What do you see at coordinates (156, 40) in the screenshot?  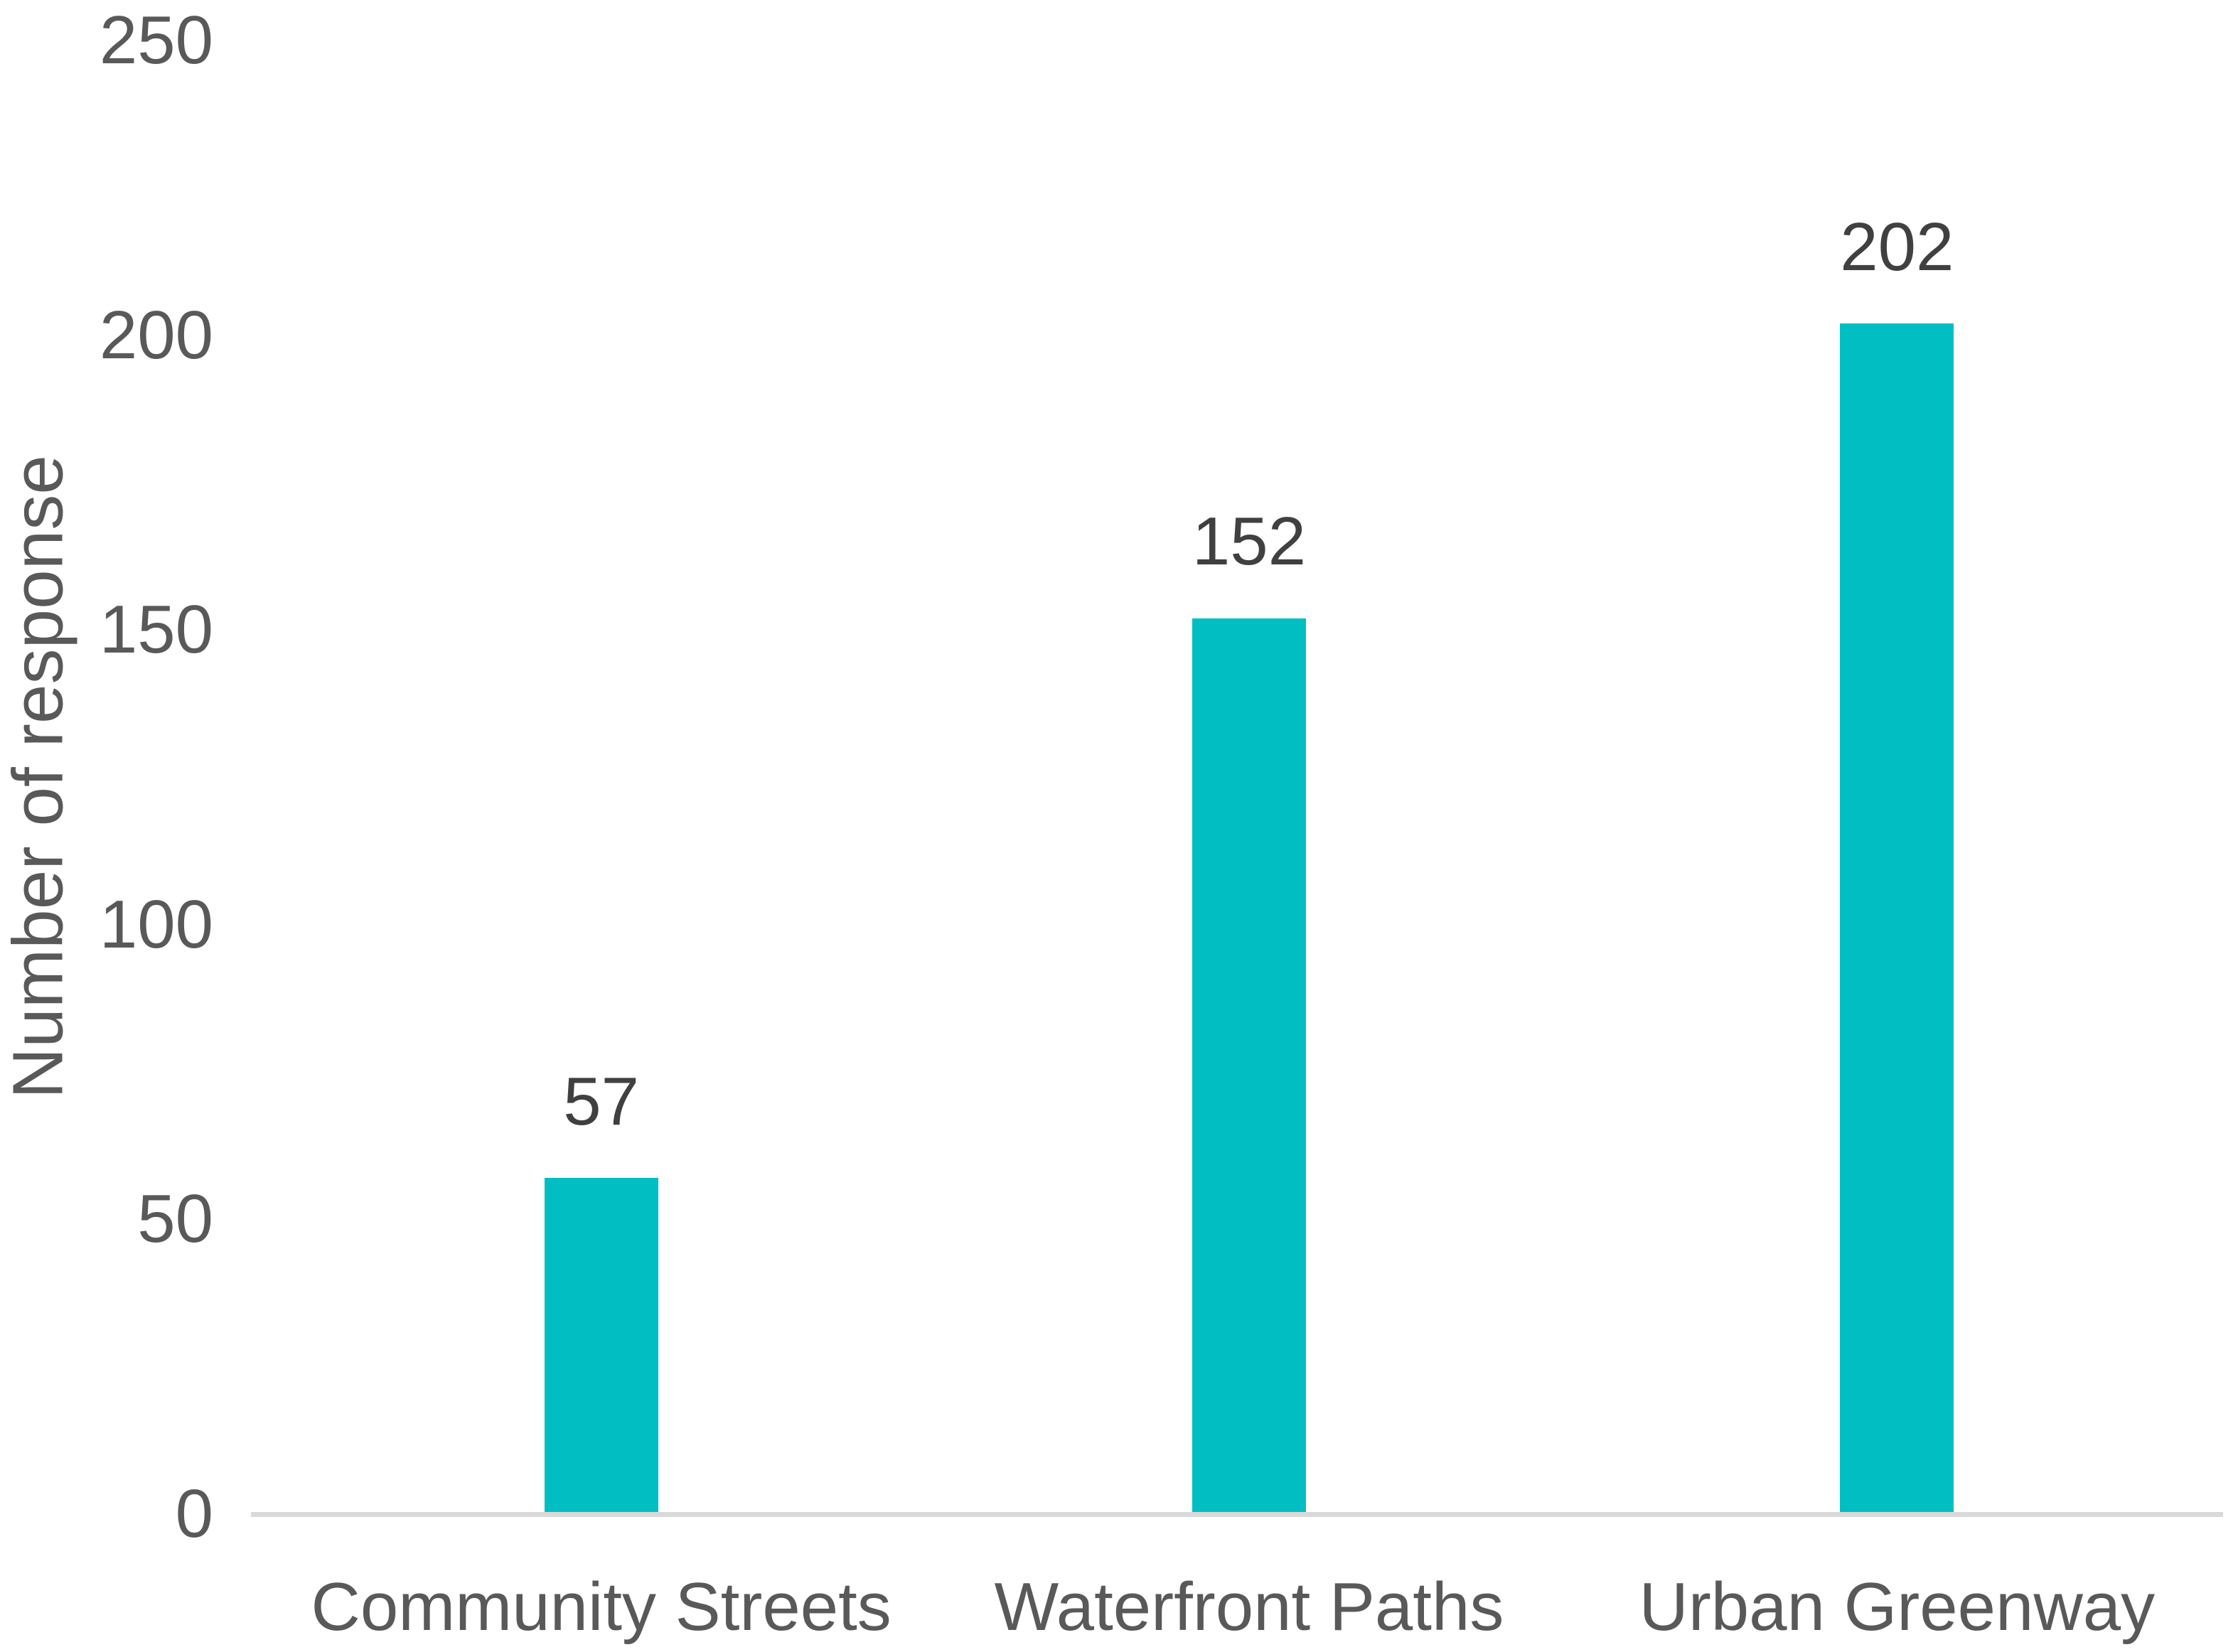 I see `y-tick-label-250: 250` at bounding box center [156, 40].